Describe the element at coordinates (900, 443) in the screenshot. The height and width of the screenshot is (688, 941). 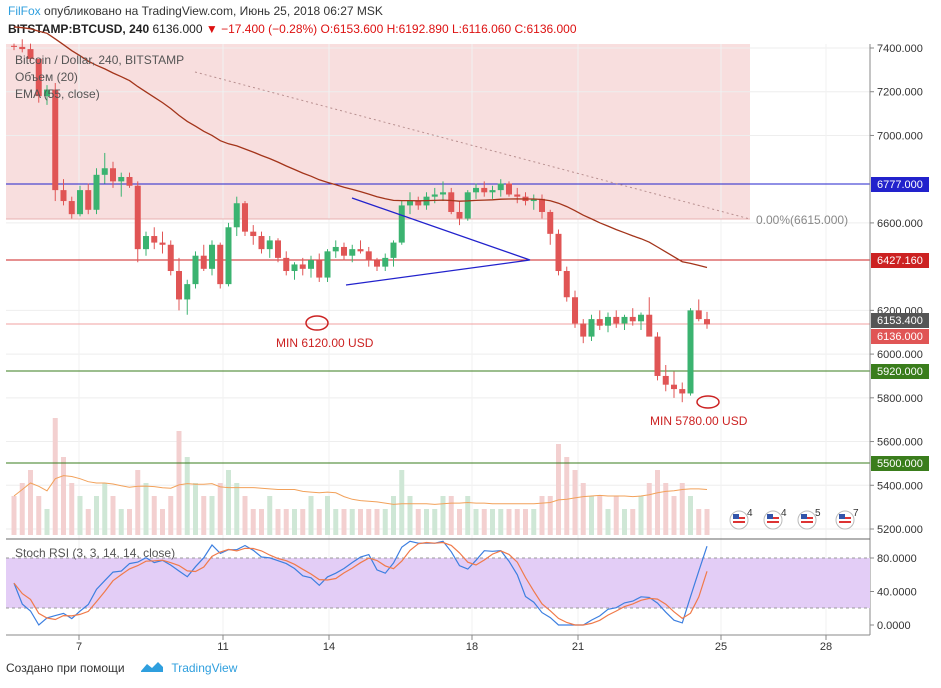
I see `price-tick-label: 5600.000` at that location.